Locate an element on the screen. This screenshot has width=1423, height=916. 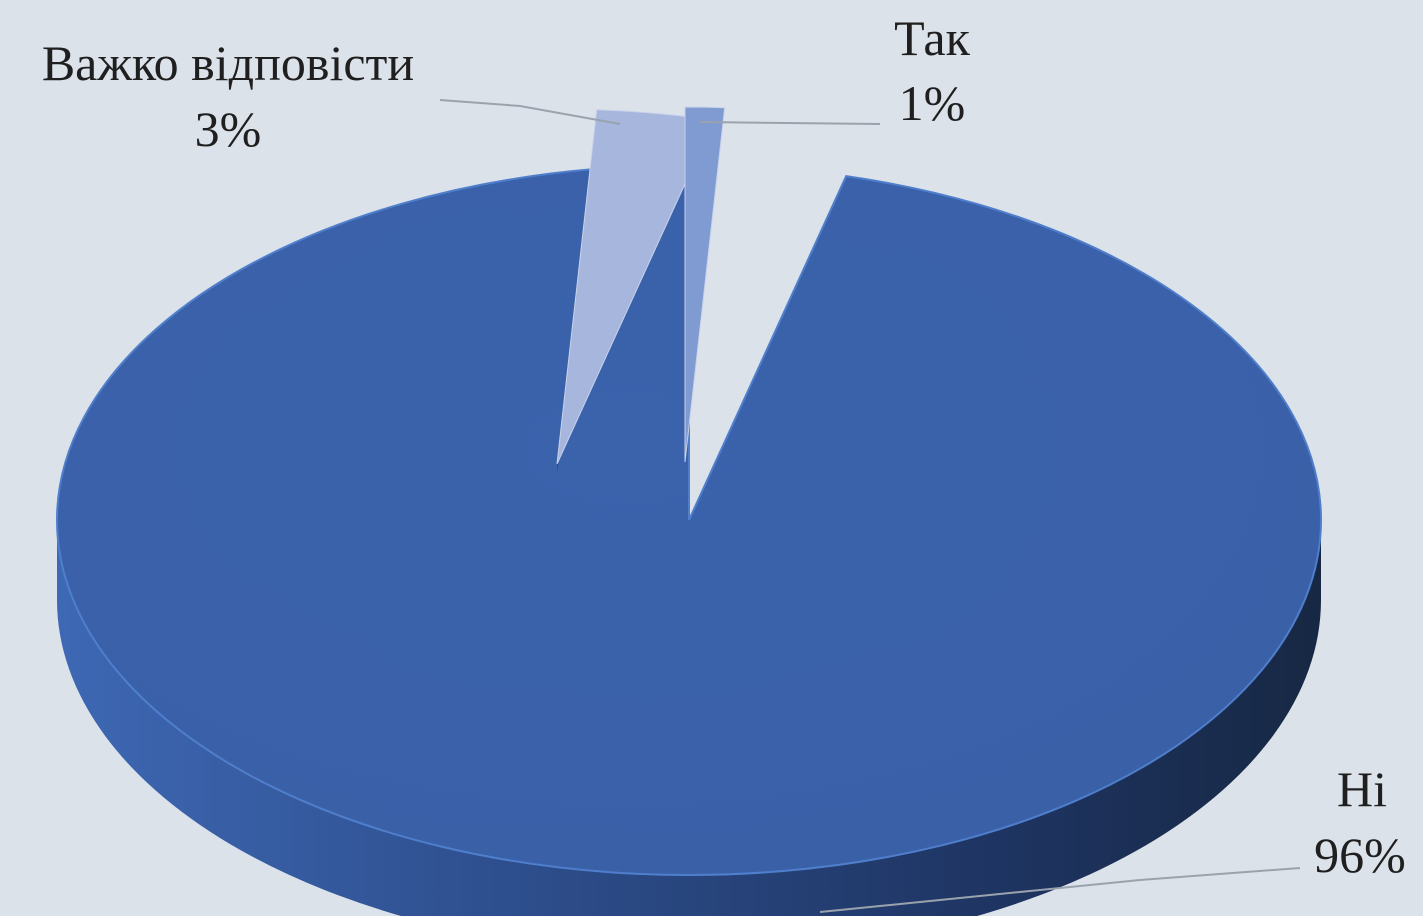
label-category-vazhko: Важко відповісти is located at coordinates (228, 63).